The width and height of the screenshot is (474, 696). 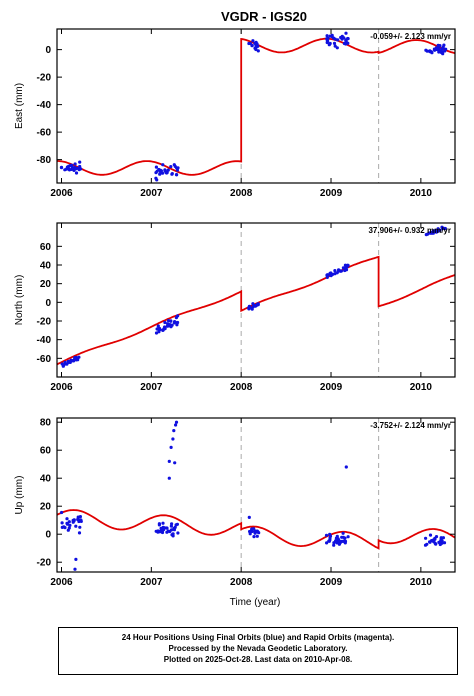 I want to click on model-curve, so click(x=256, y=529).